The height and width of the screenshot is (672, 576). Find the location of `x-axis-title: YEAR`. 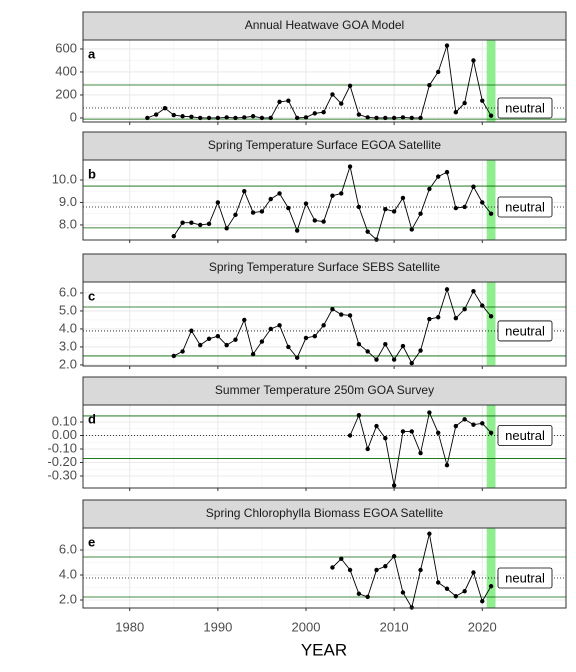

x-axis-title: YEAR is located at coordinates (324, 649).